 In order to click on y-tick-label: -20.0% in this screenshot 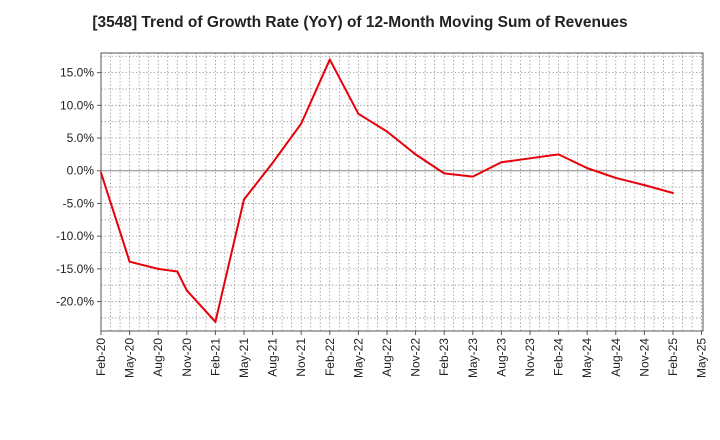, I will do `click(75, 302)`.